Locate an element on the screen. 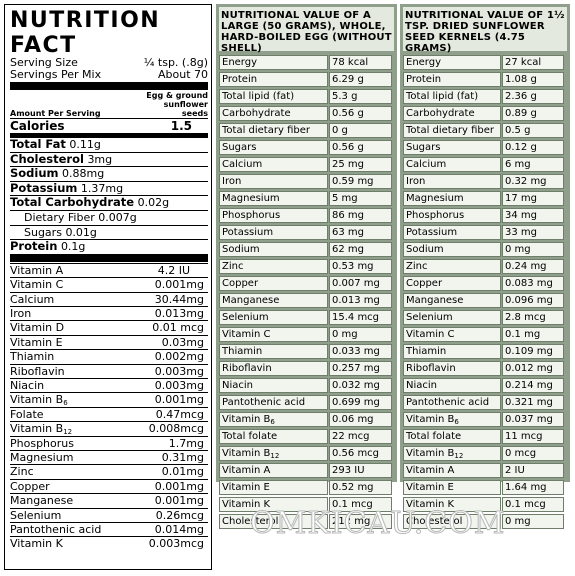 The width and height of the screenshot is (575, 576). nutrient-name: Sugars is located at coordinates (43, 232).